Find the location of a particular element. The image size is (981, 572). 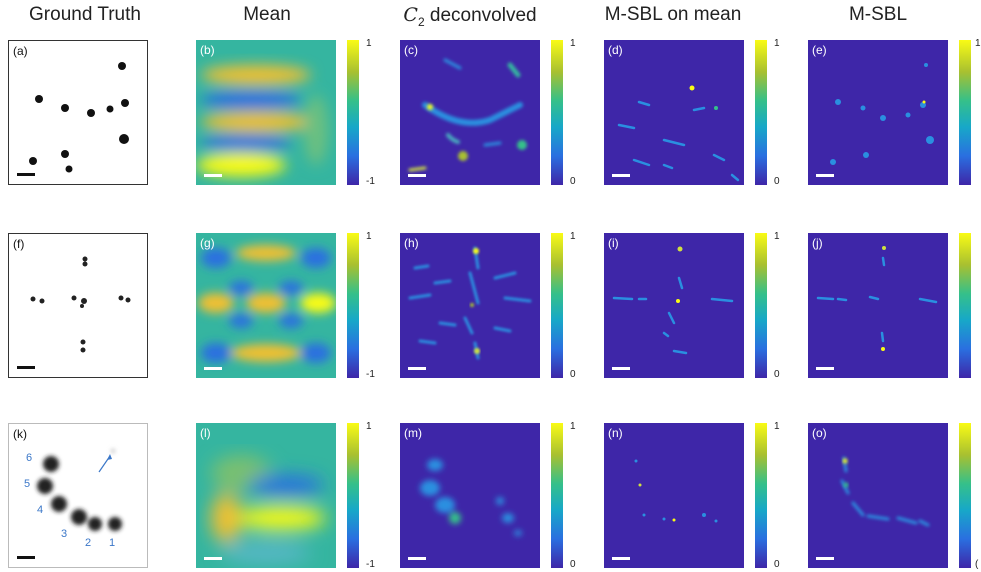

image-h is located at coordinates (470, 303).